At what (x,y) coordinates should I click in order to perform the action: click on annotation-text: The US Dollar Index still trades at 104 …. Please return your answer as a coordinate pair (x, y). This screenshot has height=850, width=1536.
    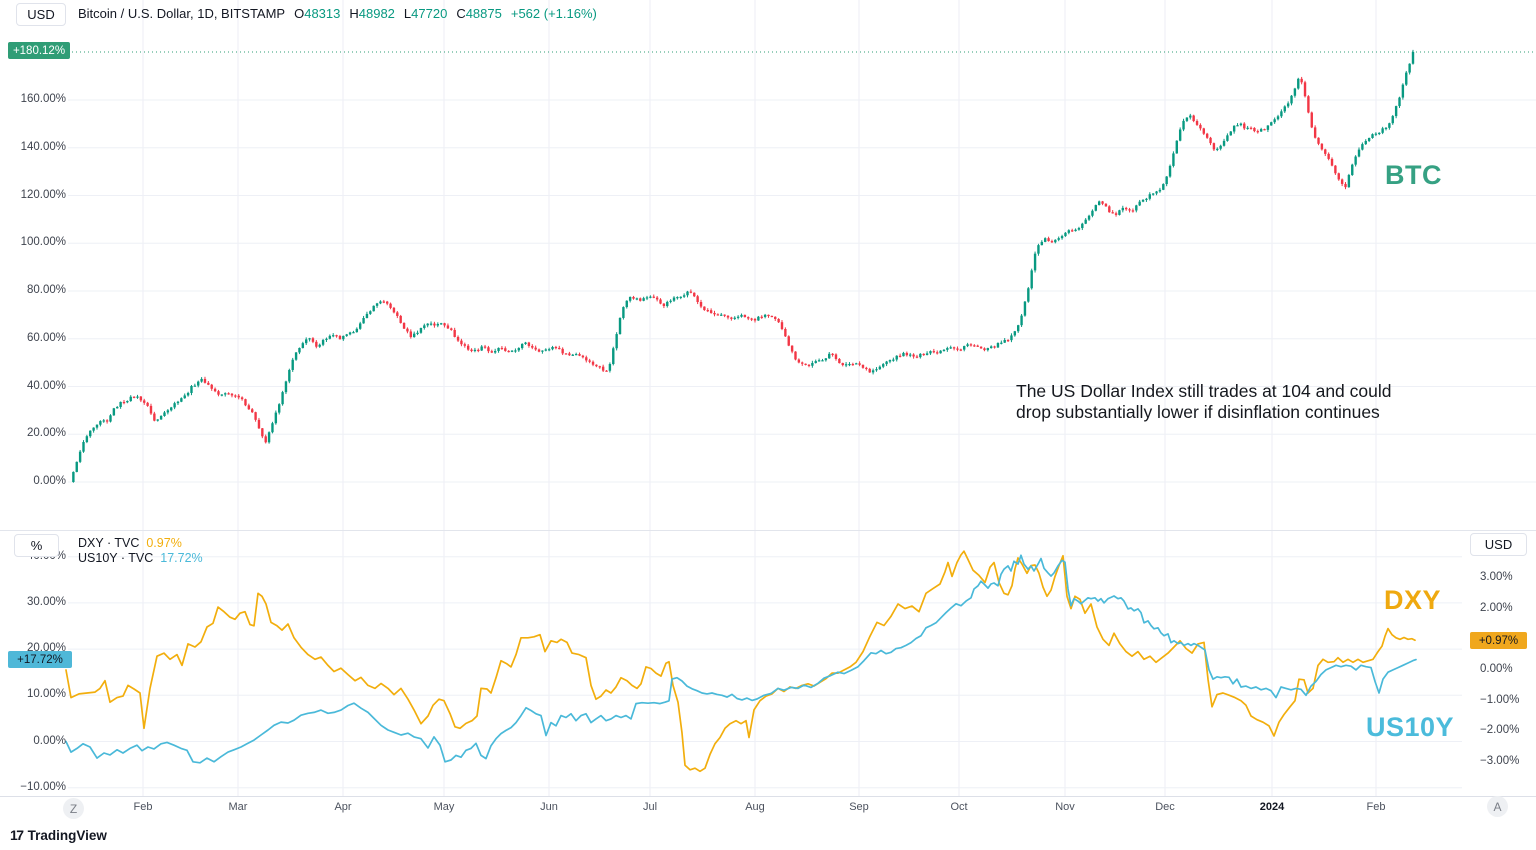
    Looking at the image, I should click on (1231, 401).